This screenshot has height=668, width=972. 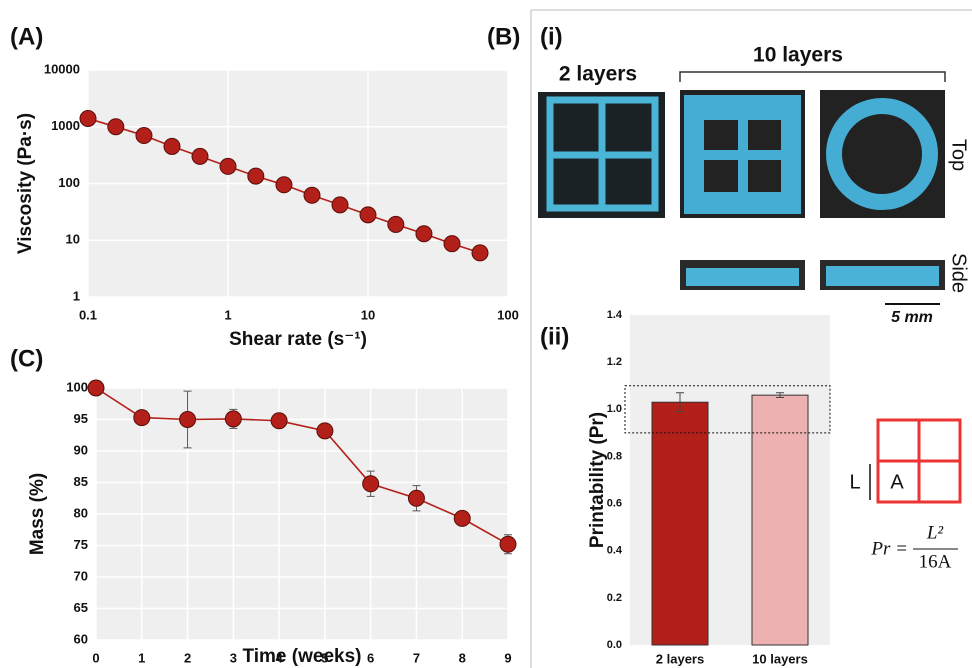 I want to click on y-tick-label: 75, so click(x=81, y=544).